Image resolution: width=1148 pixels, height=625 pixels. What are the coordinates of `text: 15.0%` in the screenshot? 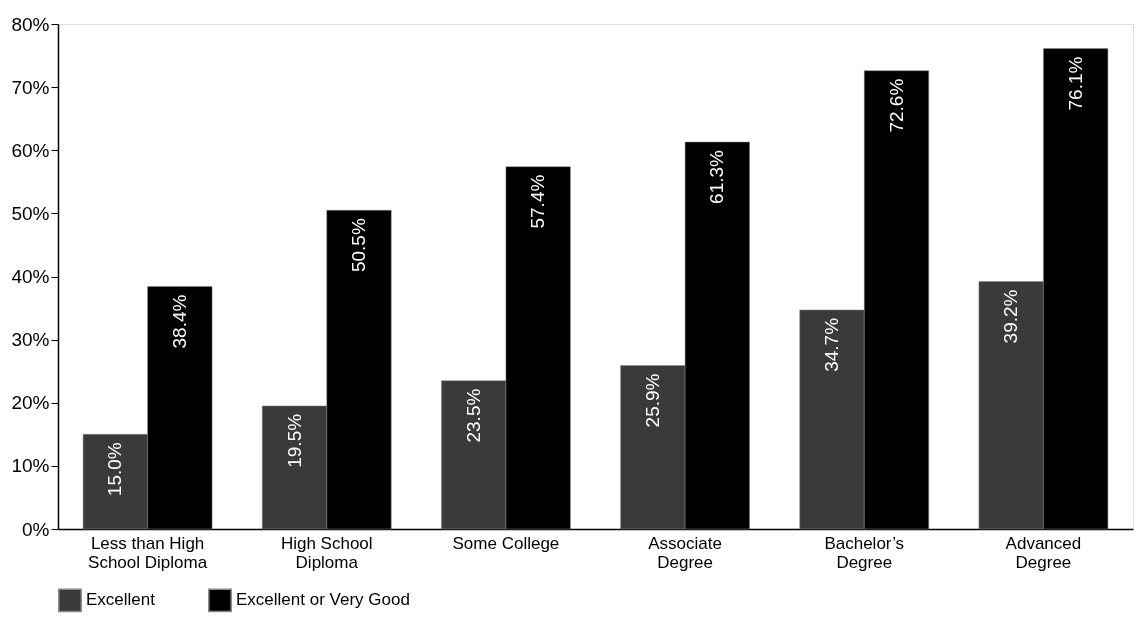 It's located at (115, 469).